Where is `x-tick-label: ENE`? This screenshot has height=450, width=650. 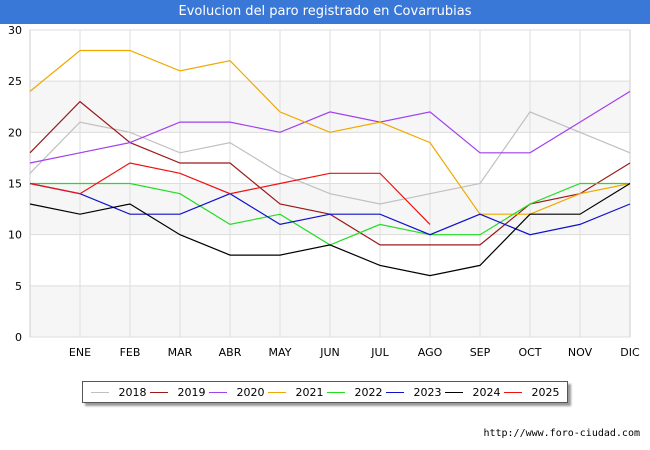
x-tick-label: ENE is located at coordinates (80, 352).